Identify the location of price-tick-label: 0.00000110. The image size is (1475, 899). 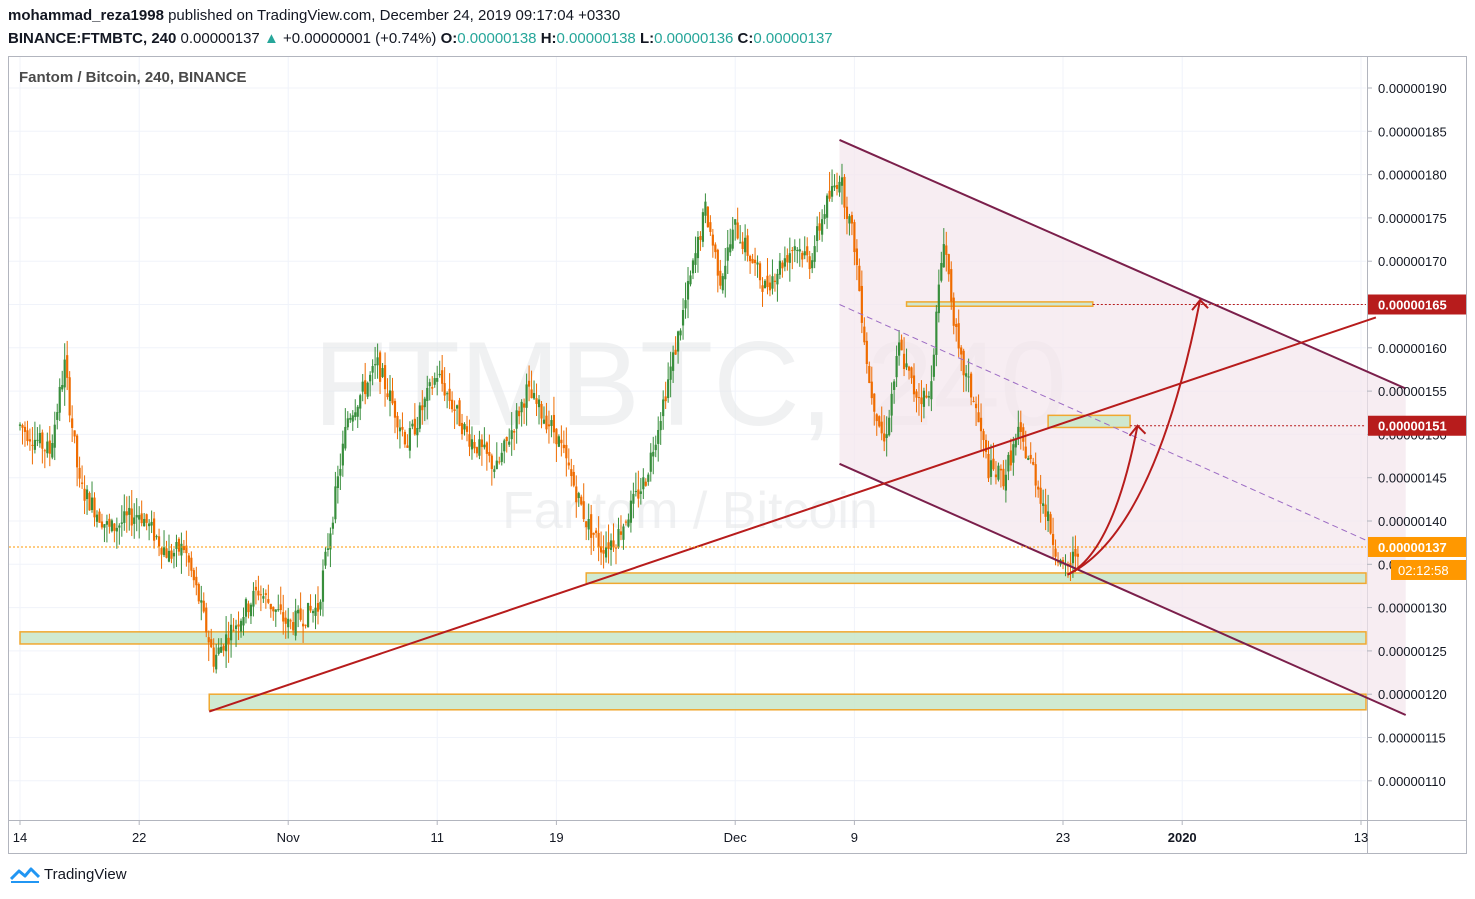
(1412, 781).